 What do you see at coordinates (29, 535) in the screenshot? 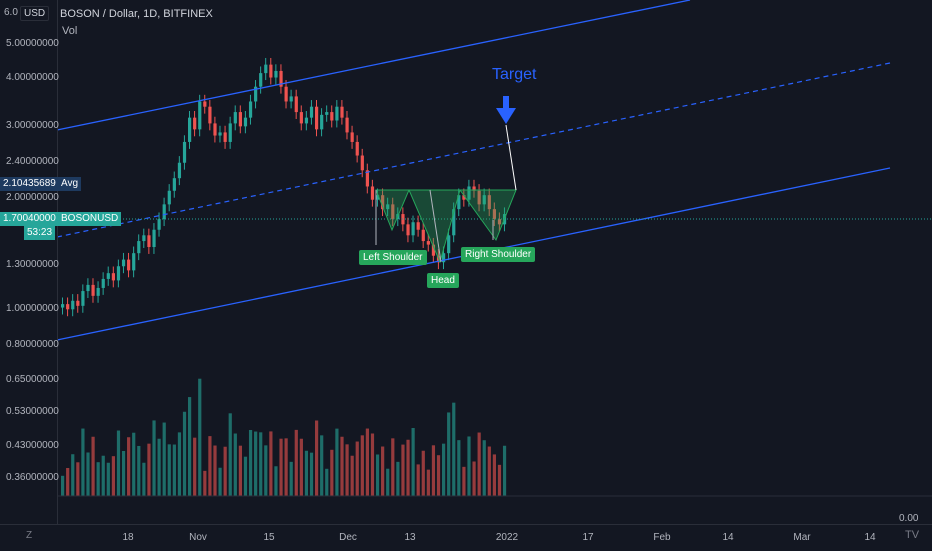
I see `zoom-button: Z` at bounding box center [29, 535].